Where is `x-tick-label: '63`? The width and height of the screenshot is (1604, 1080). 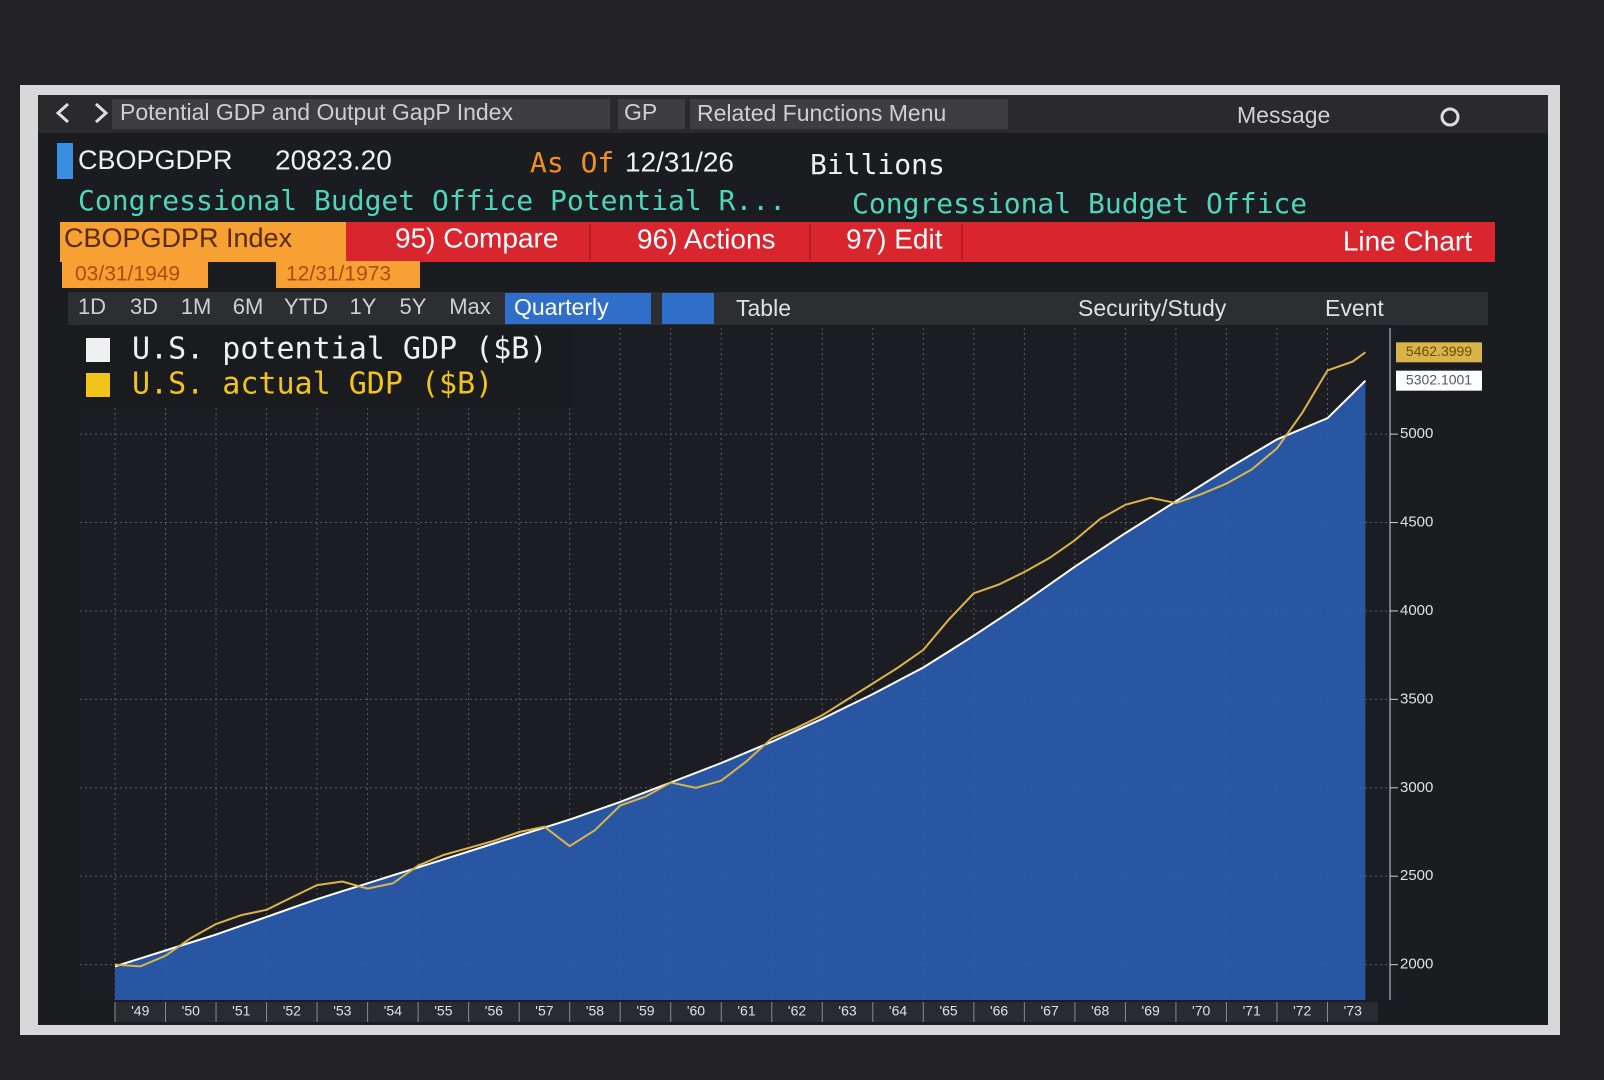
x-tick-label: '63 is located at coordinates (847, 1011).